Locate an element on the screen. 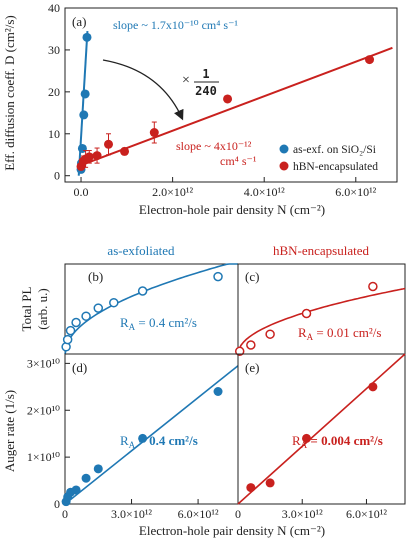 This screenshot has height=540, width=409. panel-e-annotation: RA = 0.004 cm²/s is located at coordinates (337, 441).